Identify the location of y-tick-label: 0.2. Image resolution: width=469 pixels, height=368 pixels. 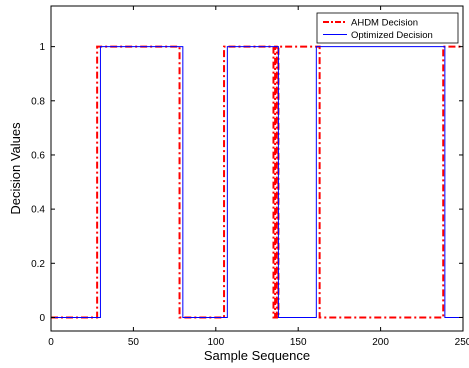
(38, 264).